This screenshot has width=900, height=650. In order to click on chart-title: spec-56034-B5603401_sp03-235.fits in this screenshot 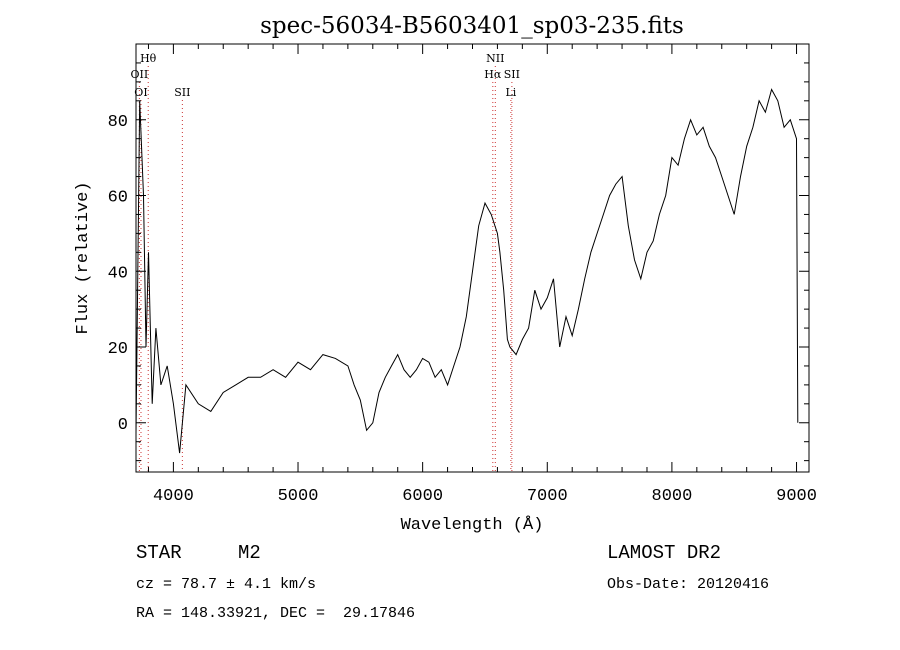, I will do `click(472, 26)`.